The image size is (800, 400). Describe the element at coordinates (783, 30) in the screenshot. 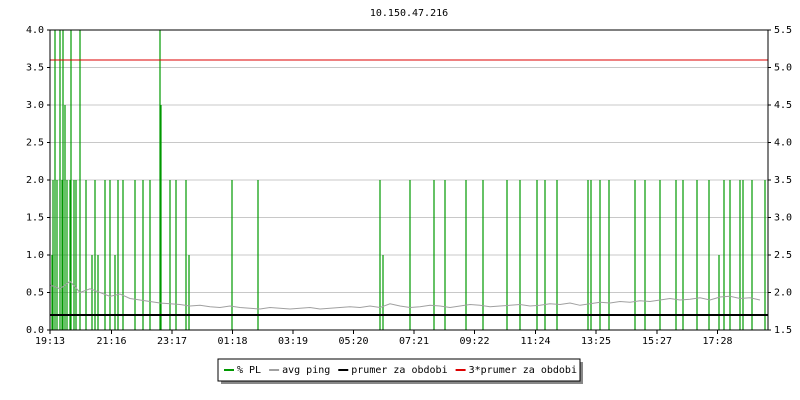

I see `y2-tick-label: 5.5` at that location.